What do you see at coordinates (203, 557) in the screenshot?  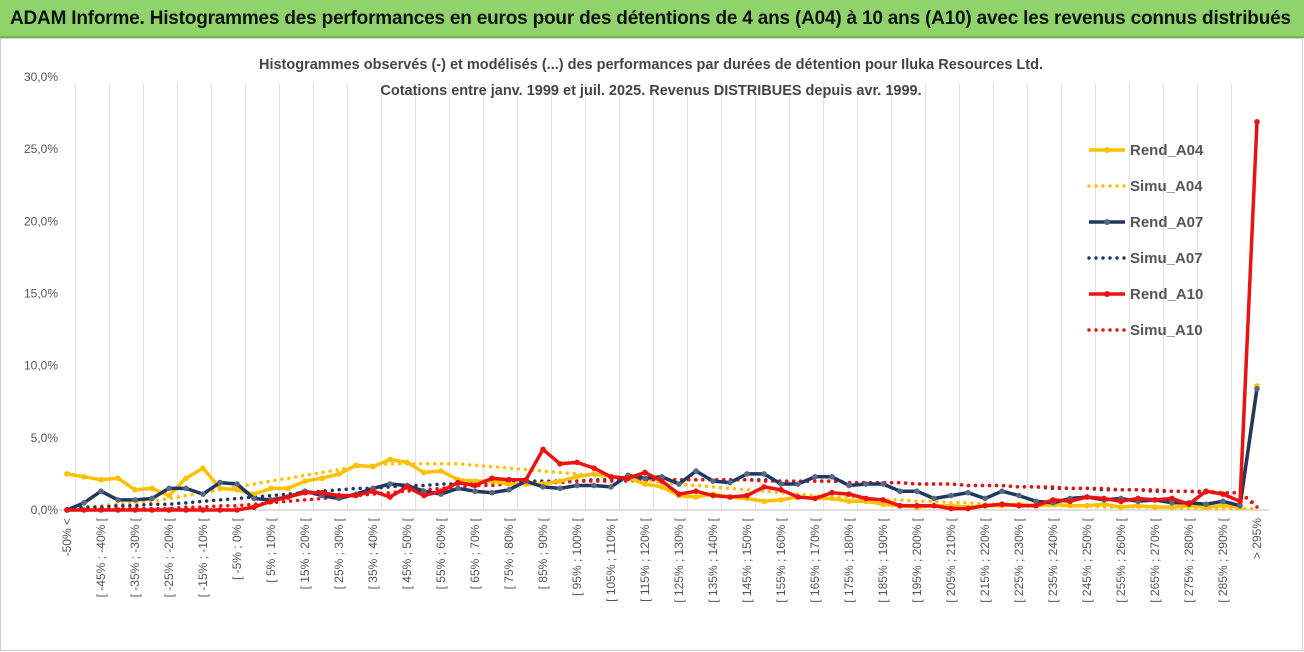 I see `x-tick-label: [ -15% ; -10% [` at bounding box center [203, 557].